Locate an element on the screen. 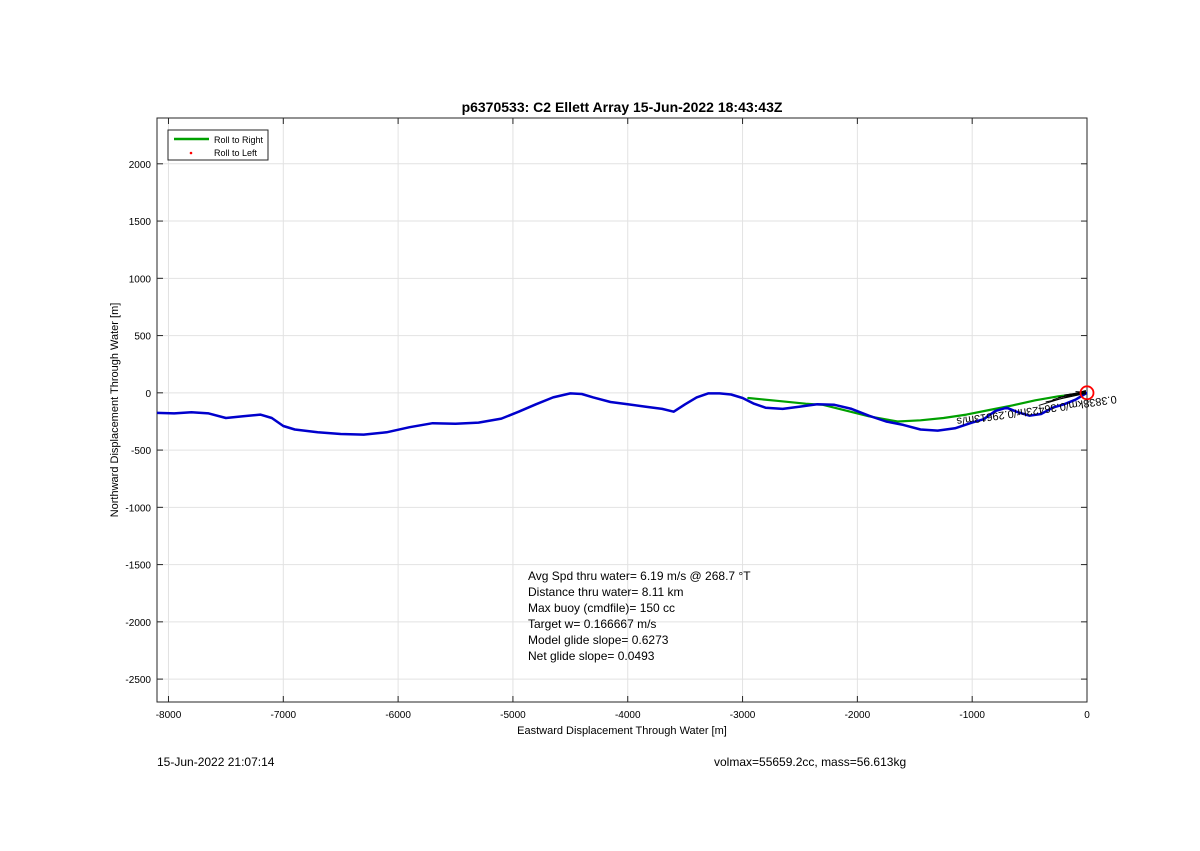  stats-line: Distance thru water= 8.11 km is located at coordinates (606, 592).